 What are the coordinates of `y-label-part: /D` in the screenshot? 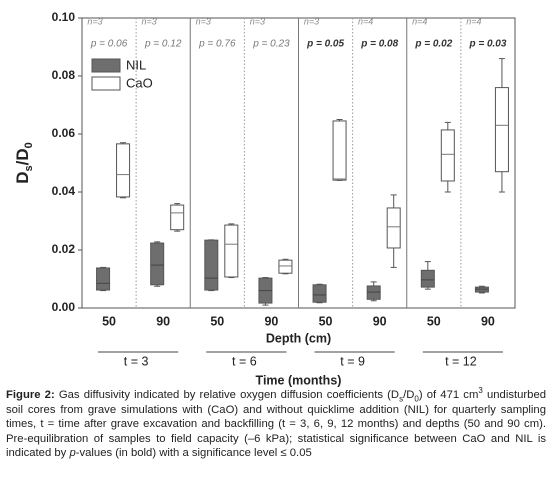 It's located at (22, 156).